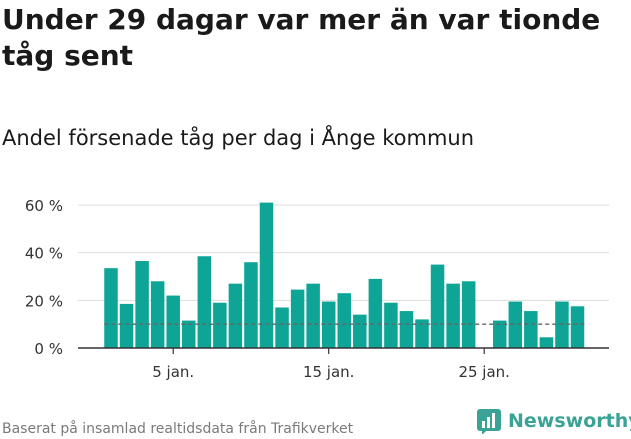 The height and width of the screenshot is (439, 631). I want to click on y-tick-label: 20 %, so click(44, 301).